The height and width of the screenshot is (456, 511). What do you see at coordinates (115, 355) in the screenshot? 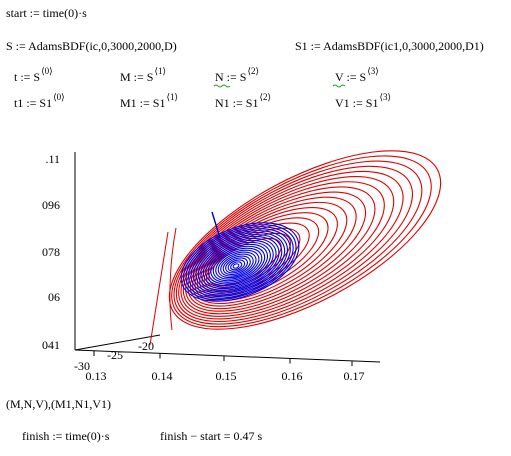
I see `y-tick-label: -25` at bounding box center [115, 355].